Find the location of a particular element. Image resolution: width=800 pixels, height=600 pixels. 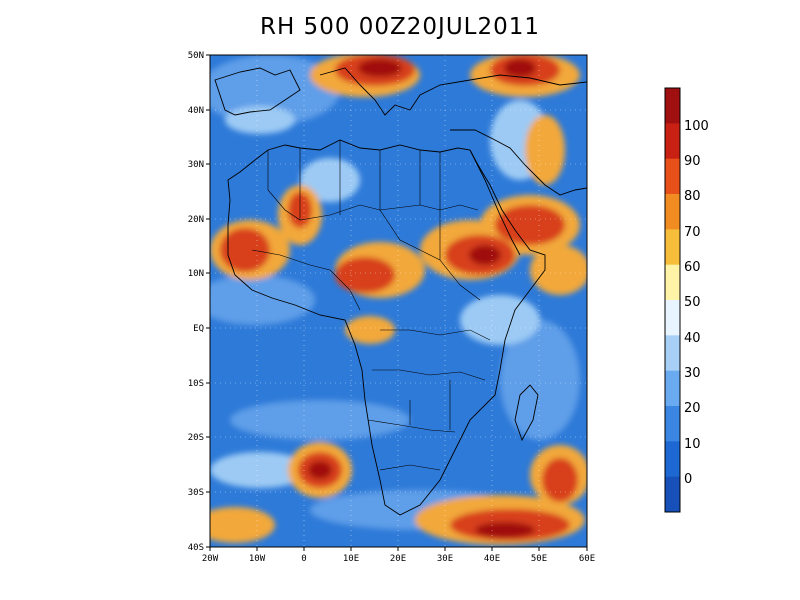

colorbar-label: 60 is located at coordinates (692, 267).